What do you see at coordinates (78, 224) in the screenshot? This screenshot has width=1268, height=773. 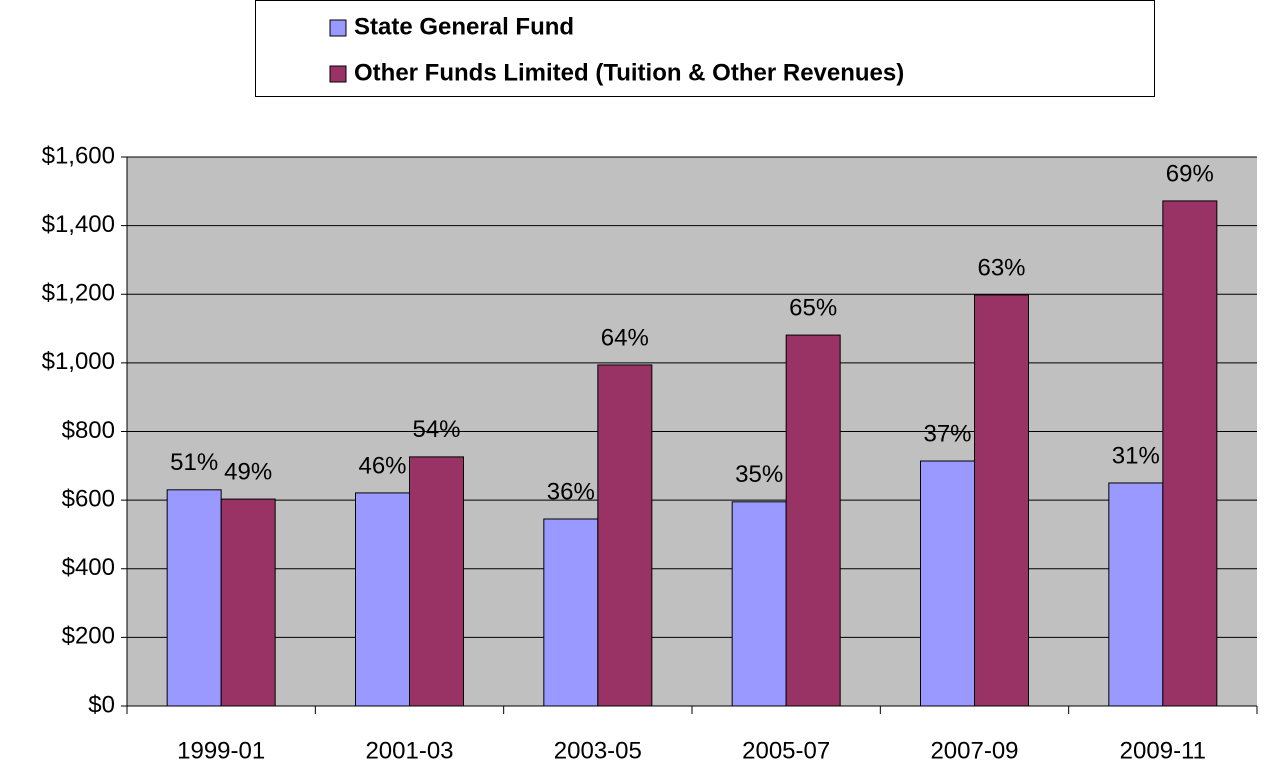 I see `y-tick-label: $1,400` at bounding box center [78, 224].